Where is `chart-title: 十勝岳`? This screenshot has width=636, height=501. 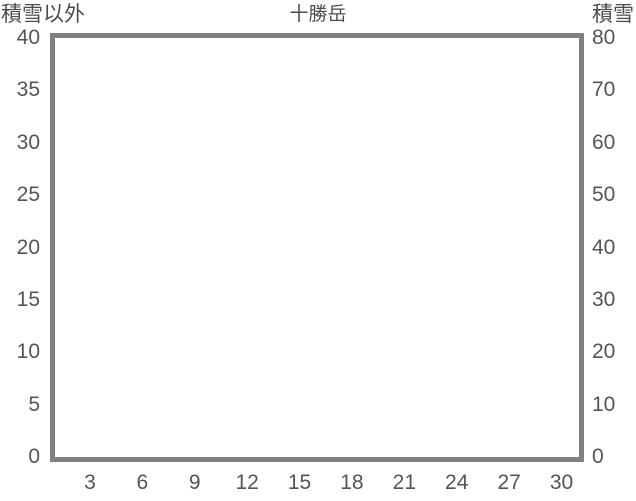 chart-title: 十勝岳 is located at coordinates (318, 14).